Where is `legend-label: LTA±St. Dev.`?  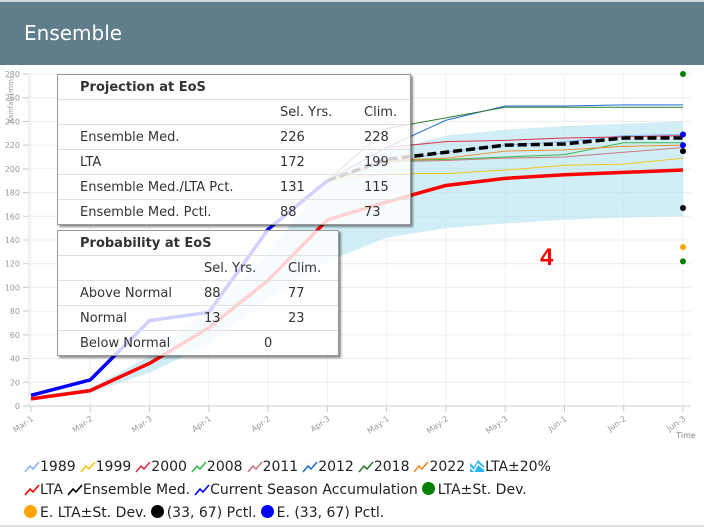 legend-label: LTA±St. Dev. is located at coordinates (482, 490).